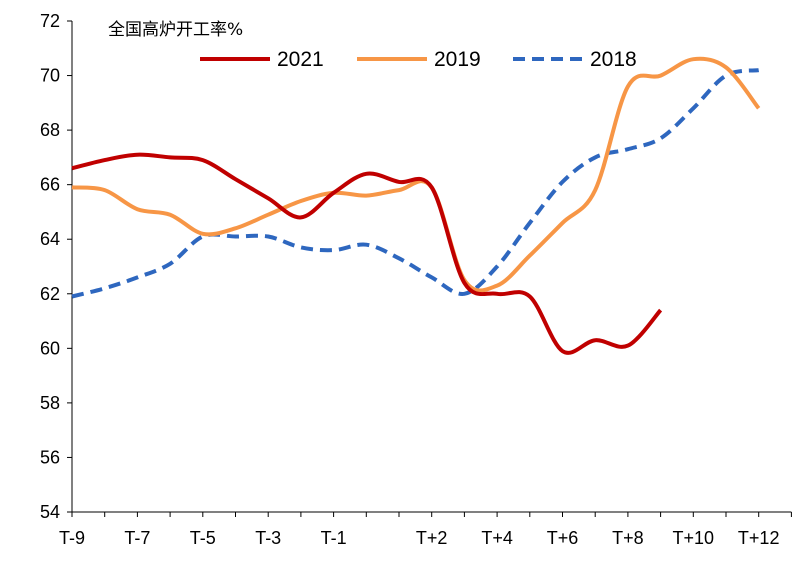 Image resolution: width=812 pixels, height=569 pixels. Describe the element at coordinates (72, 538) in the screenshot. I see `x-tick-label: T-9` at that location.